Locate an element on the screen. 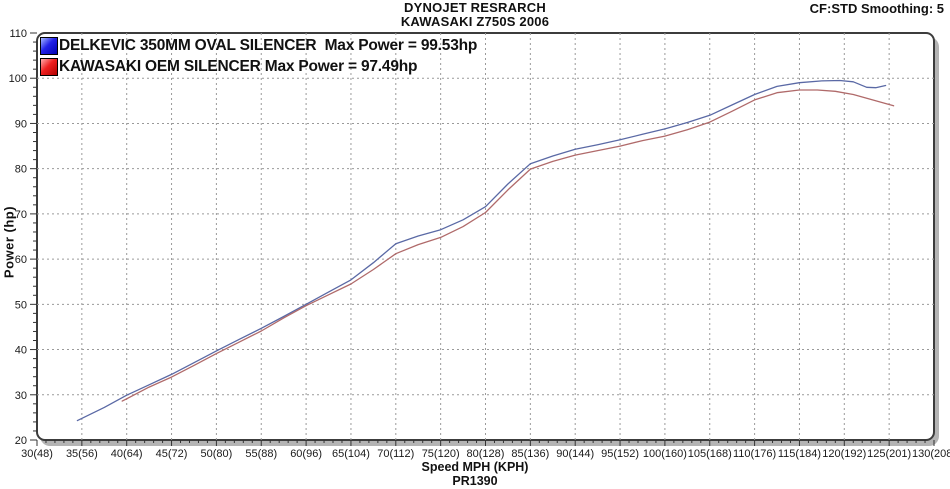 This screenshot has width=950, height=489. smoothing-info: CF:STD Smoothing: 5 is located at coordinates (876, 8).